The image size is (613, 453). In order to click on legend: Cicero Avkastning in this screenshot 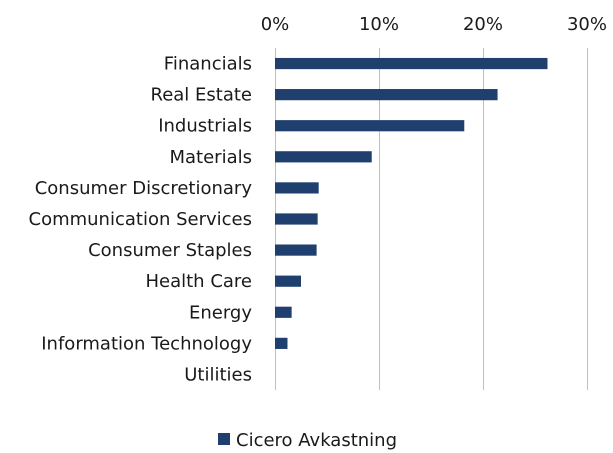, I will do `click(307, 440)`.